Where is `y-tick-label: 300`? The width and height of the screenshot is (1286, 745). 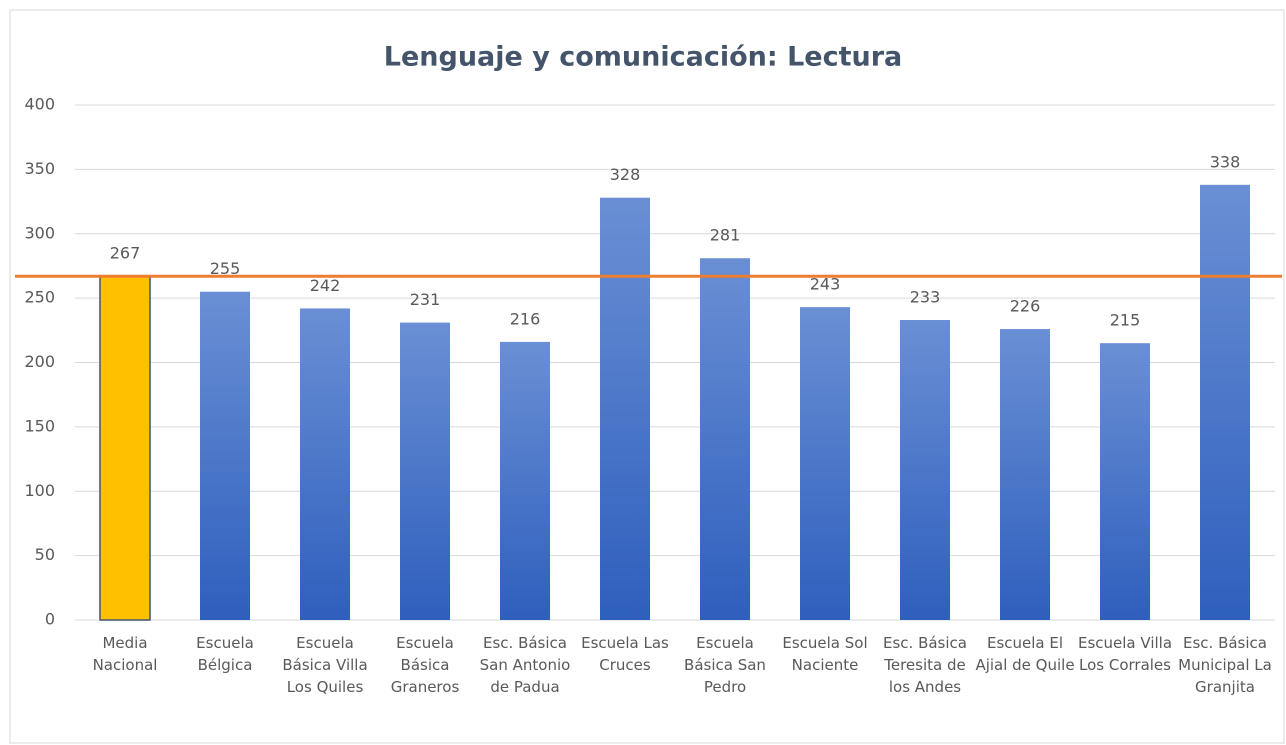 y-tick-label: 300 is located at coordinates (39, 232).